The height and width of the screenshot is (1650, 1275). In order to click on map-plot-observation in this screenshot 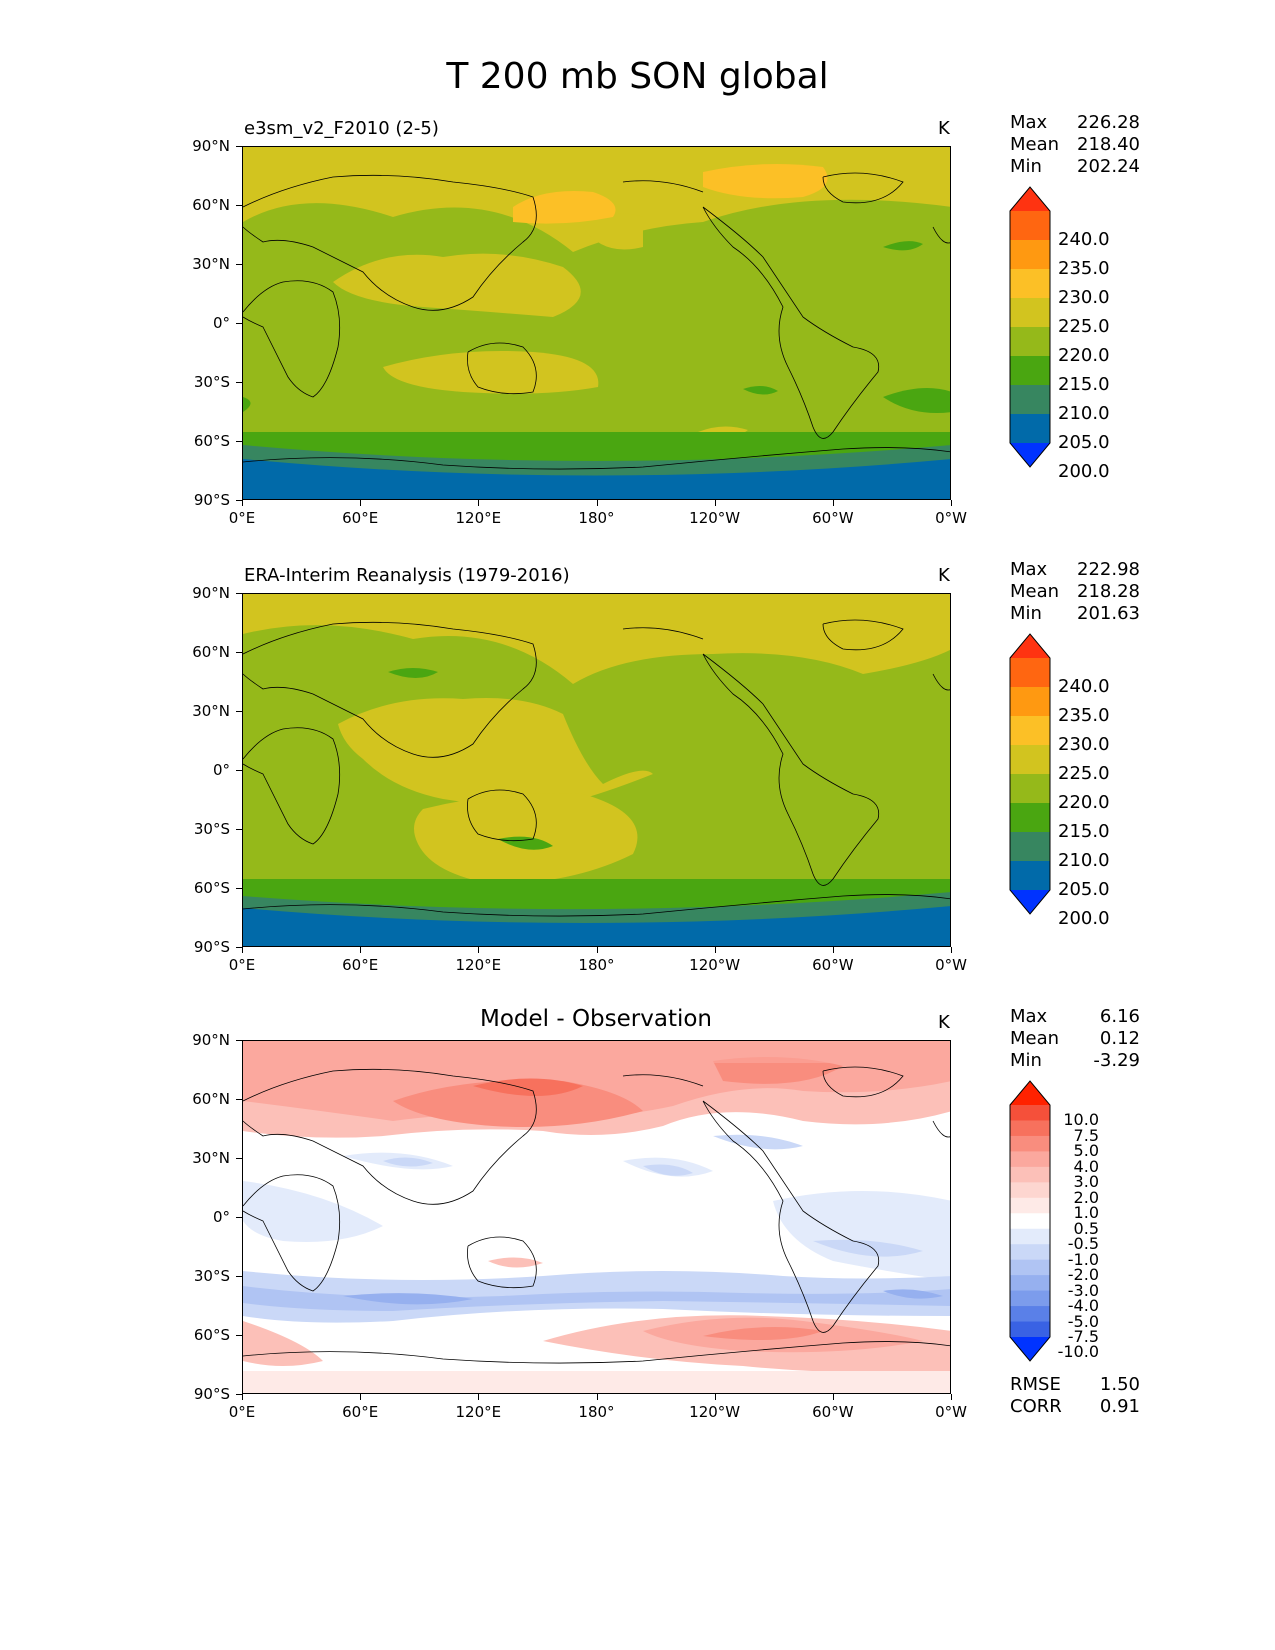, I will do `click(596, 770)`.